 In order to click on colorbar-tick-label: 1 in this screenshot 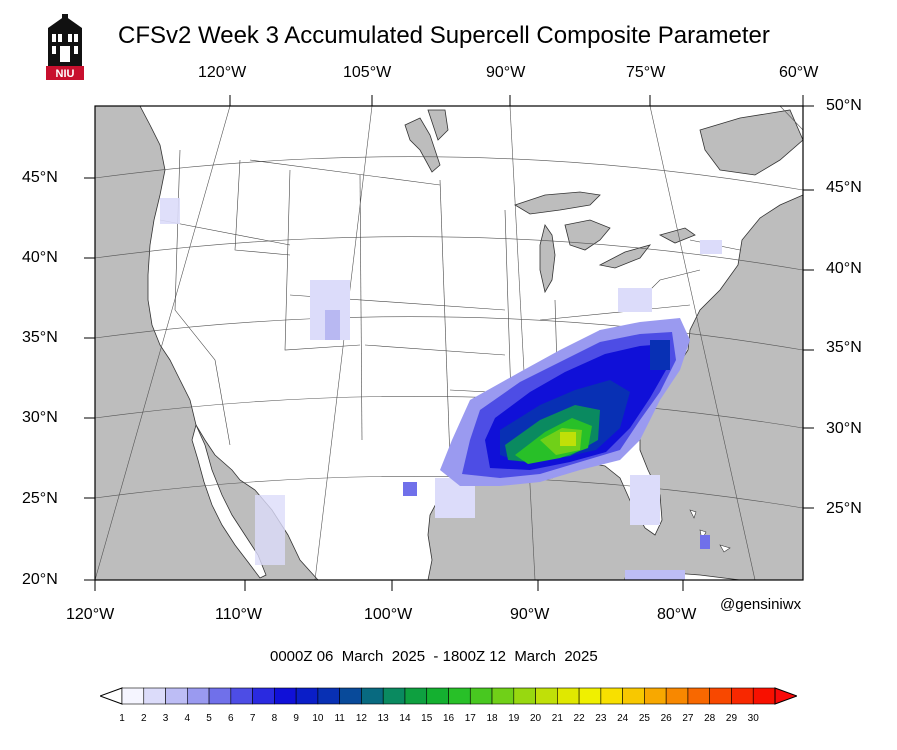, I will do `click(122, 718)`.